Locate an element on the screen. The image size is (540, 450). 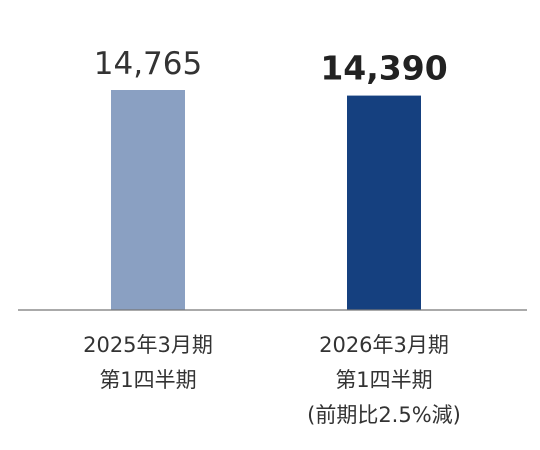
category-label-0-line-0: 2025年3月期 is located at coordinates (148, 345).